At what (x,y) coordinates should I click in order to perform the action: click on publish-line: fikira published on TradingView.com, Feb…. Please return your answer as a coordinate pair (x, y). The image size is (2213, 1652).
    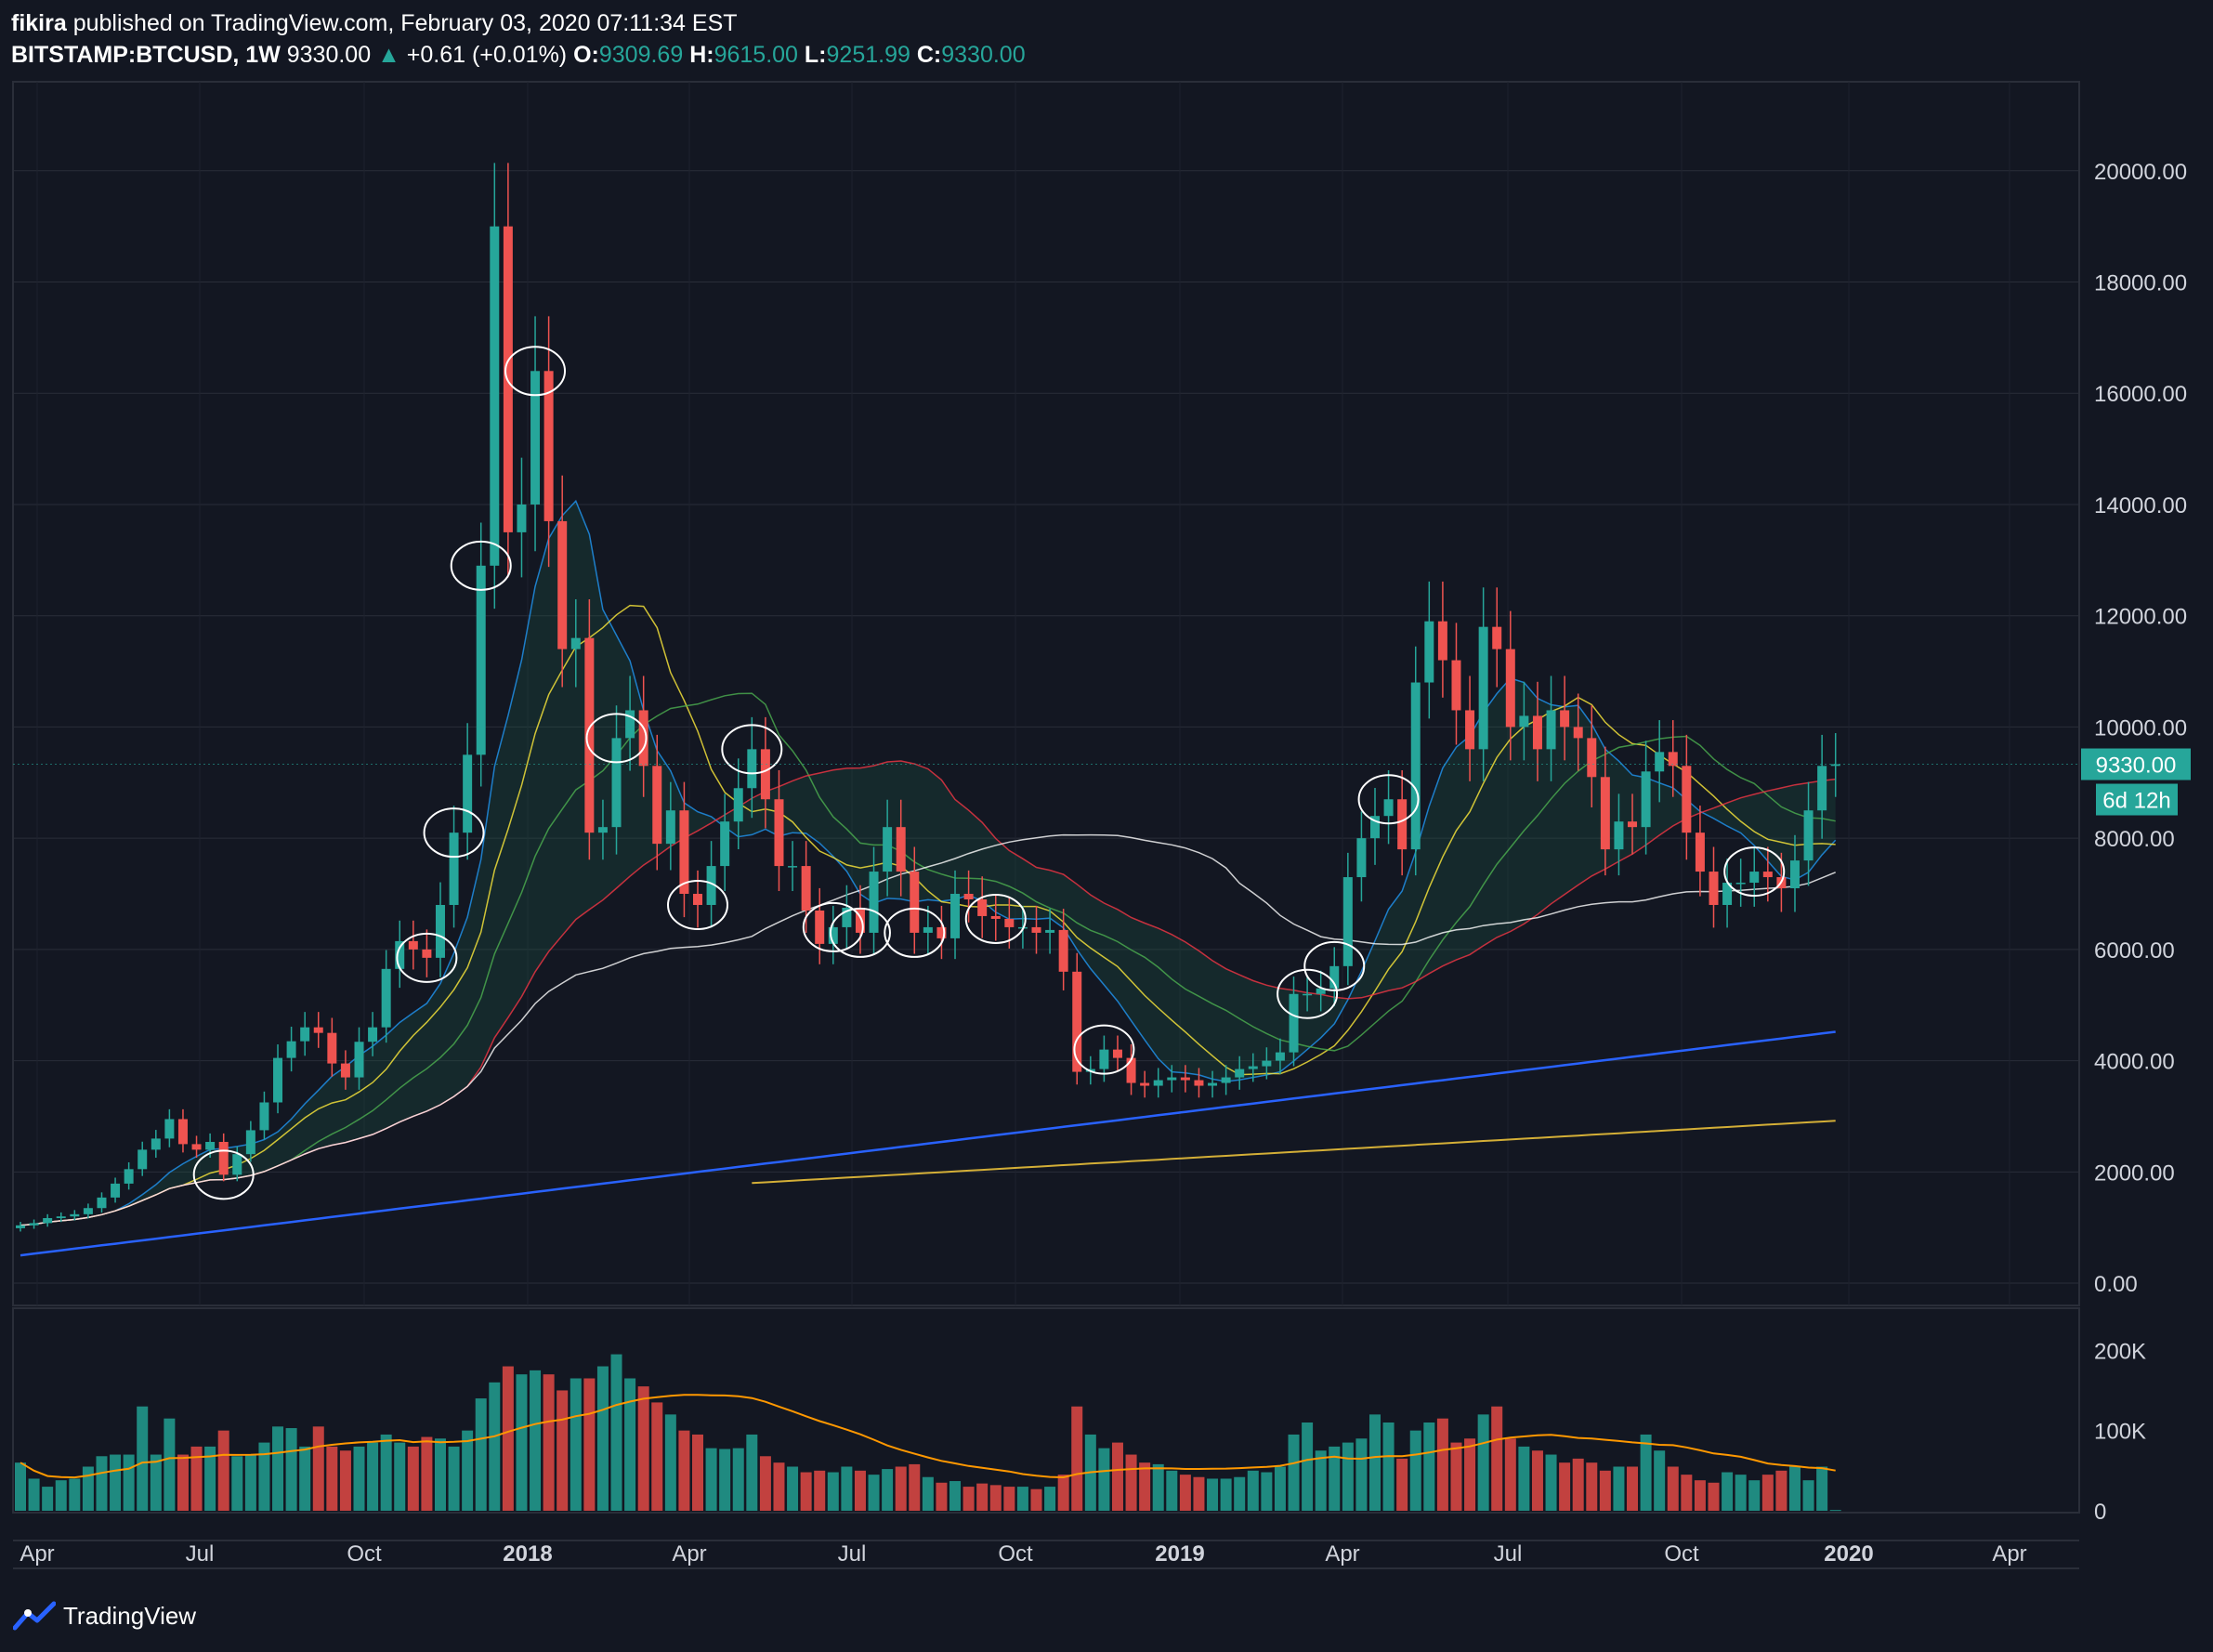
    Looking at the image, I should click on (518, 23).